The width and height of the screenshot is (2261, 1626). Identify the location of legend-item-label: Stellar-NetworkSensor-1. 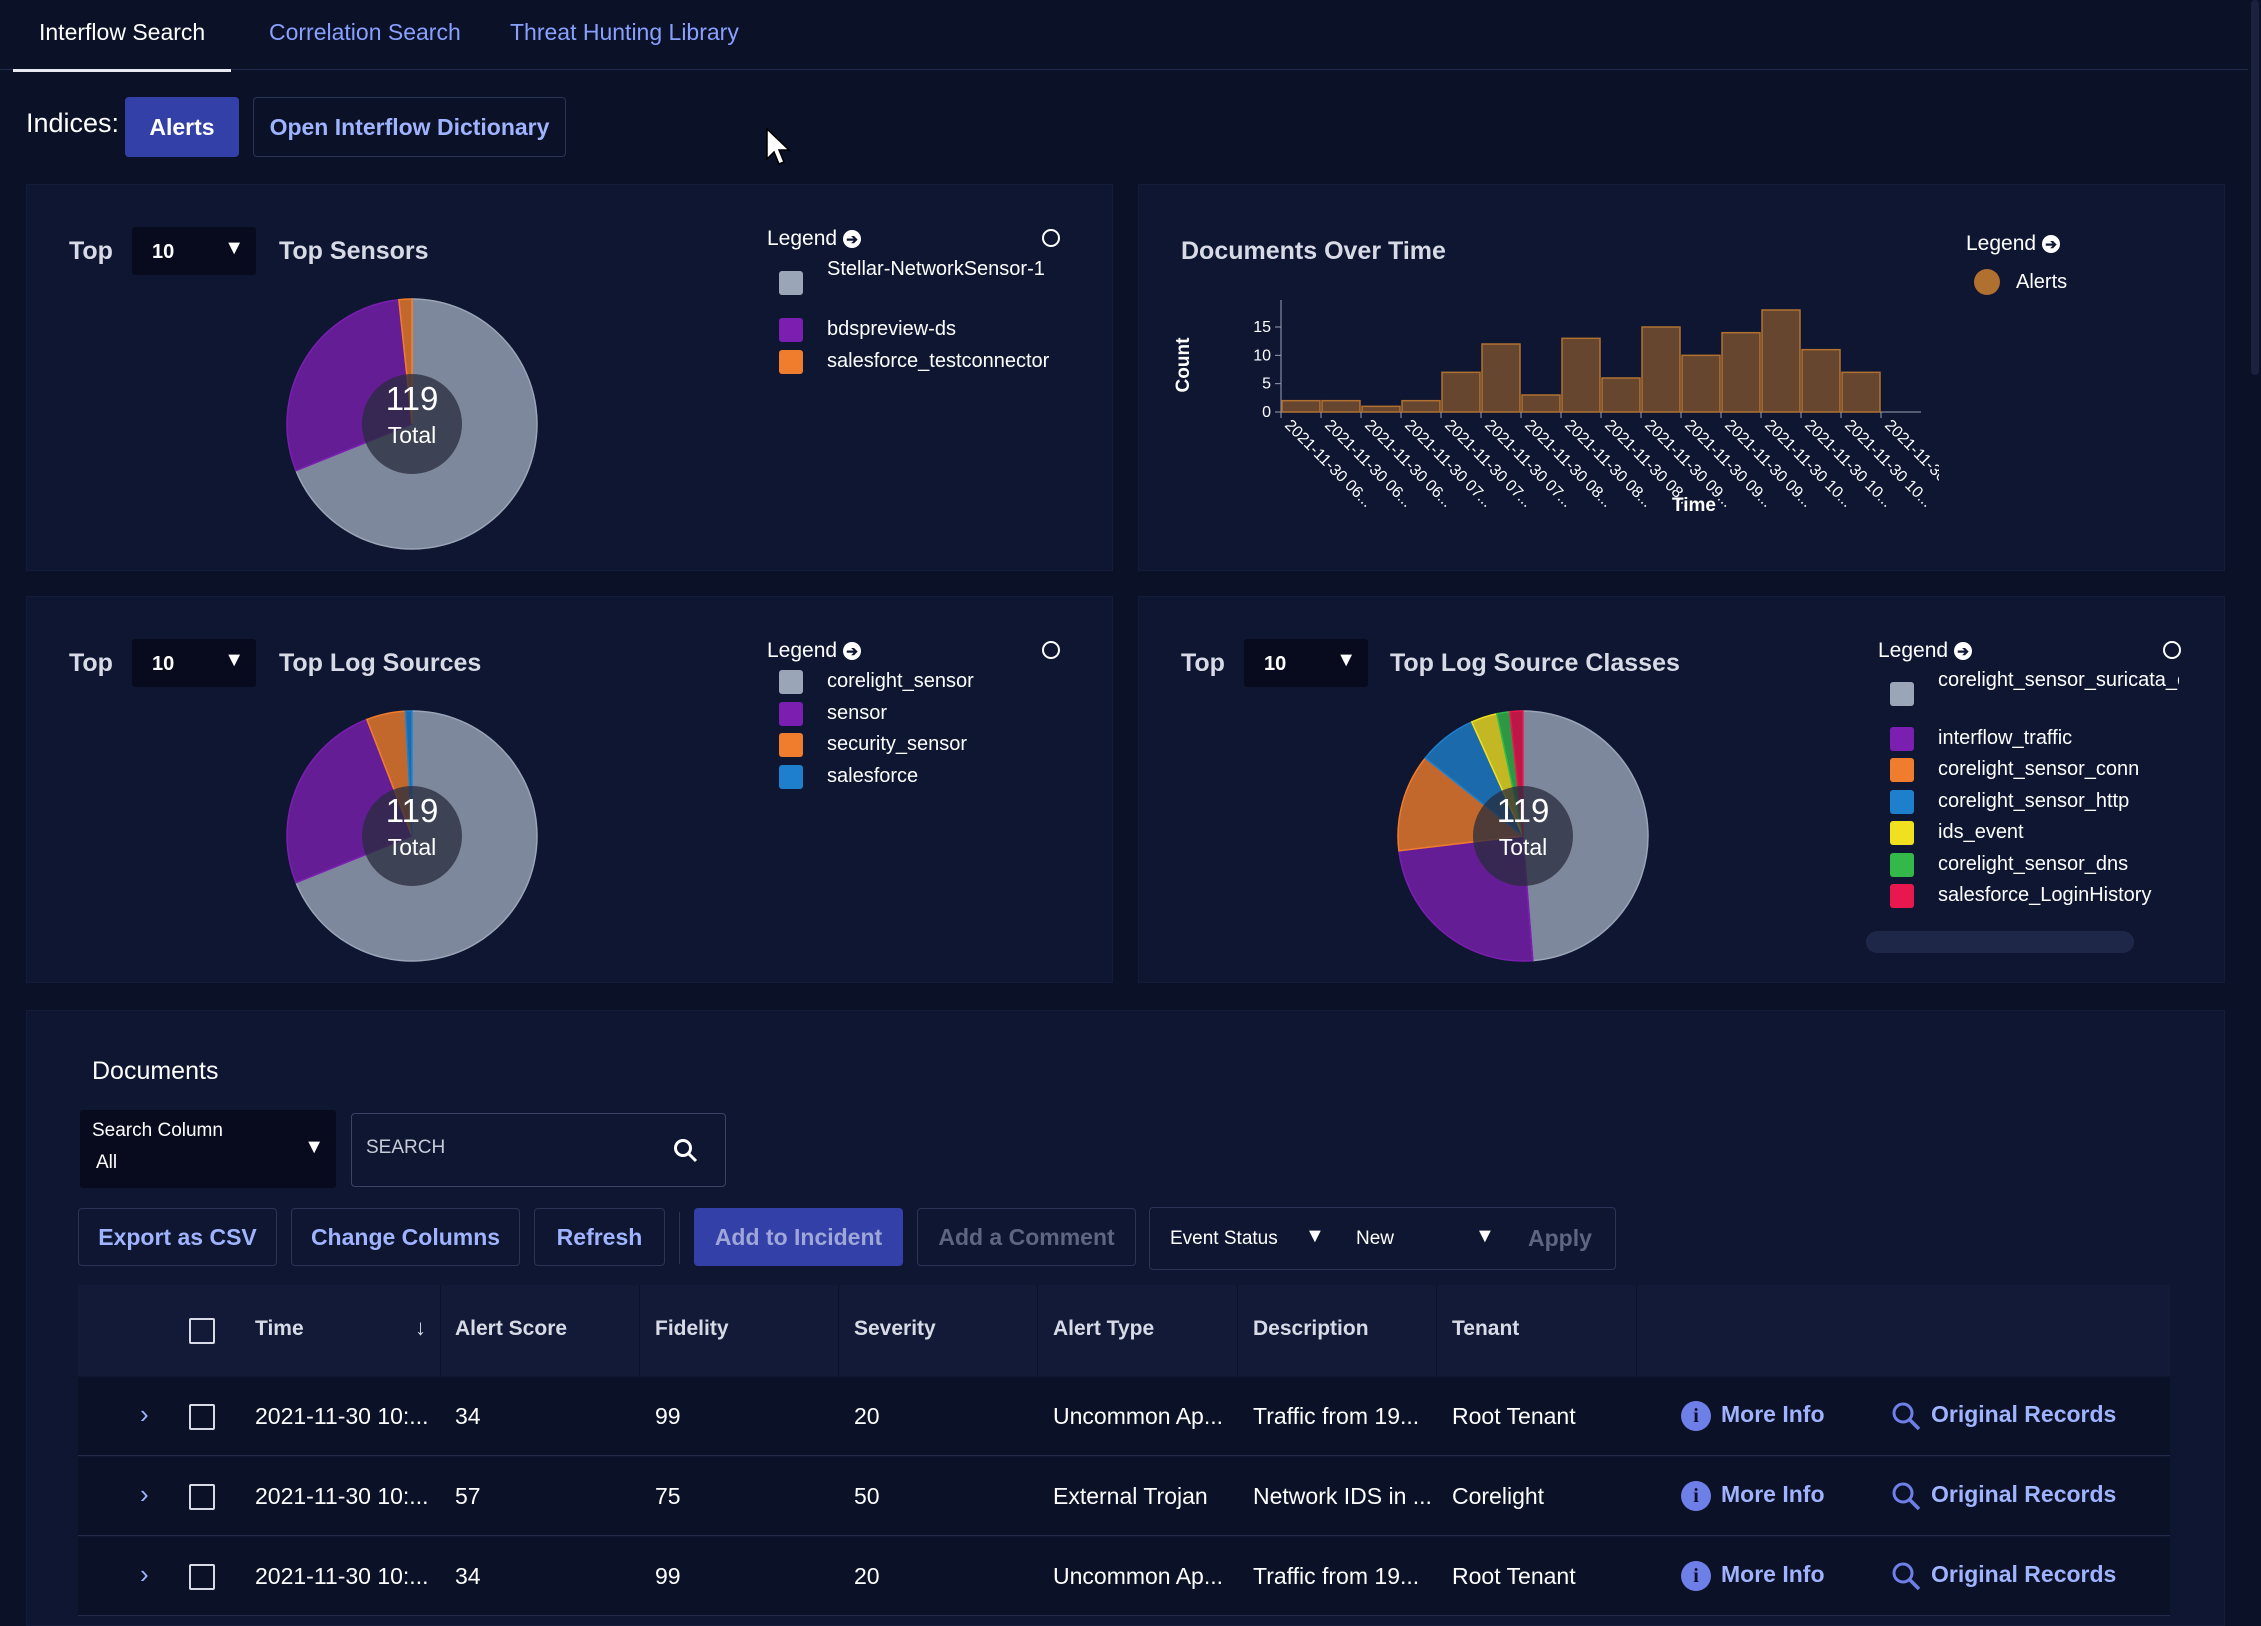
(936, 269).